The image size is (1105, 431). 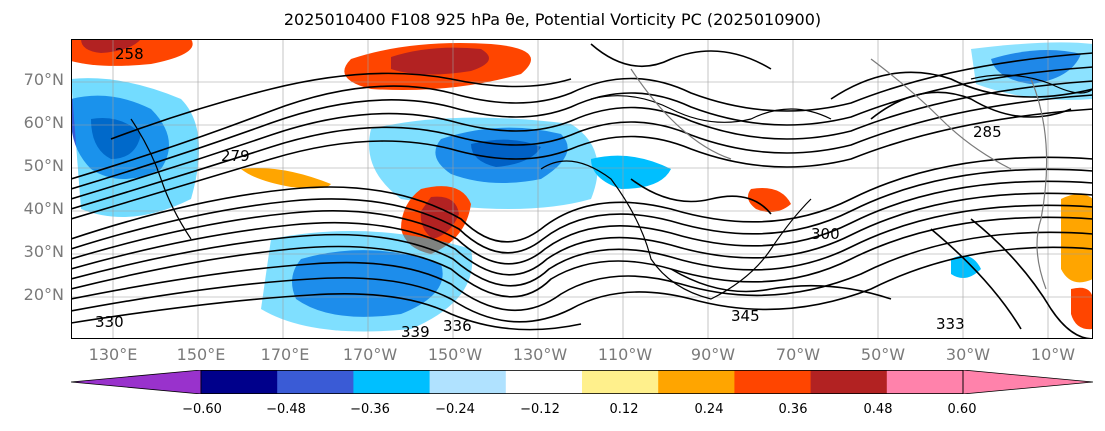 What do you see at coordinates (455, 354) in the screenshot?
I see `lon-label-150w: 150°W` at bounding box center [455, 354].